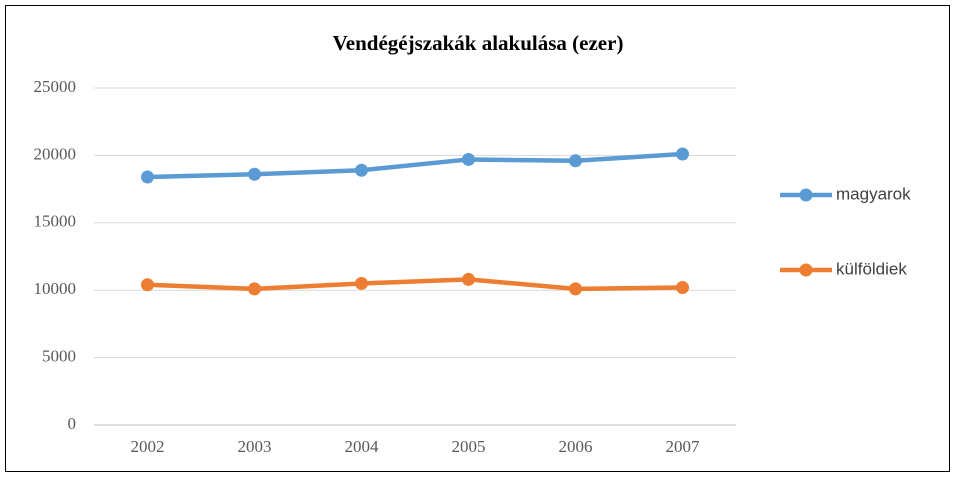 This screenshot has height=477, width=955. What do you see at coordinates (576, 446) in the screenshot?
I see `x-tick-label: 2006` at bounding box center [576, 446].